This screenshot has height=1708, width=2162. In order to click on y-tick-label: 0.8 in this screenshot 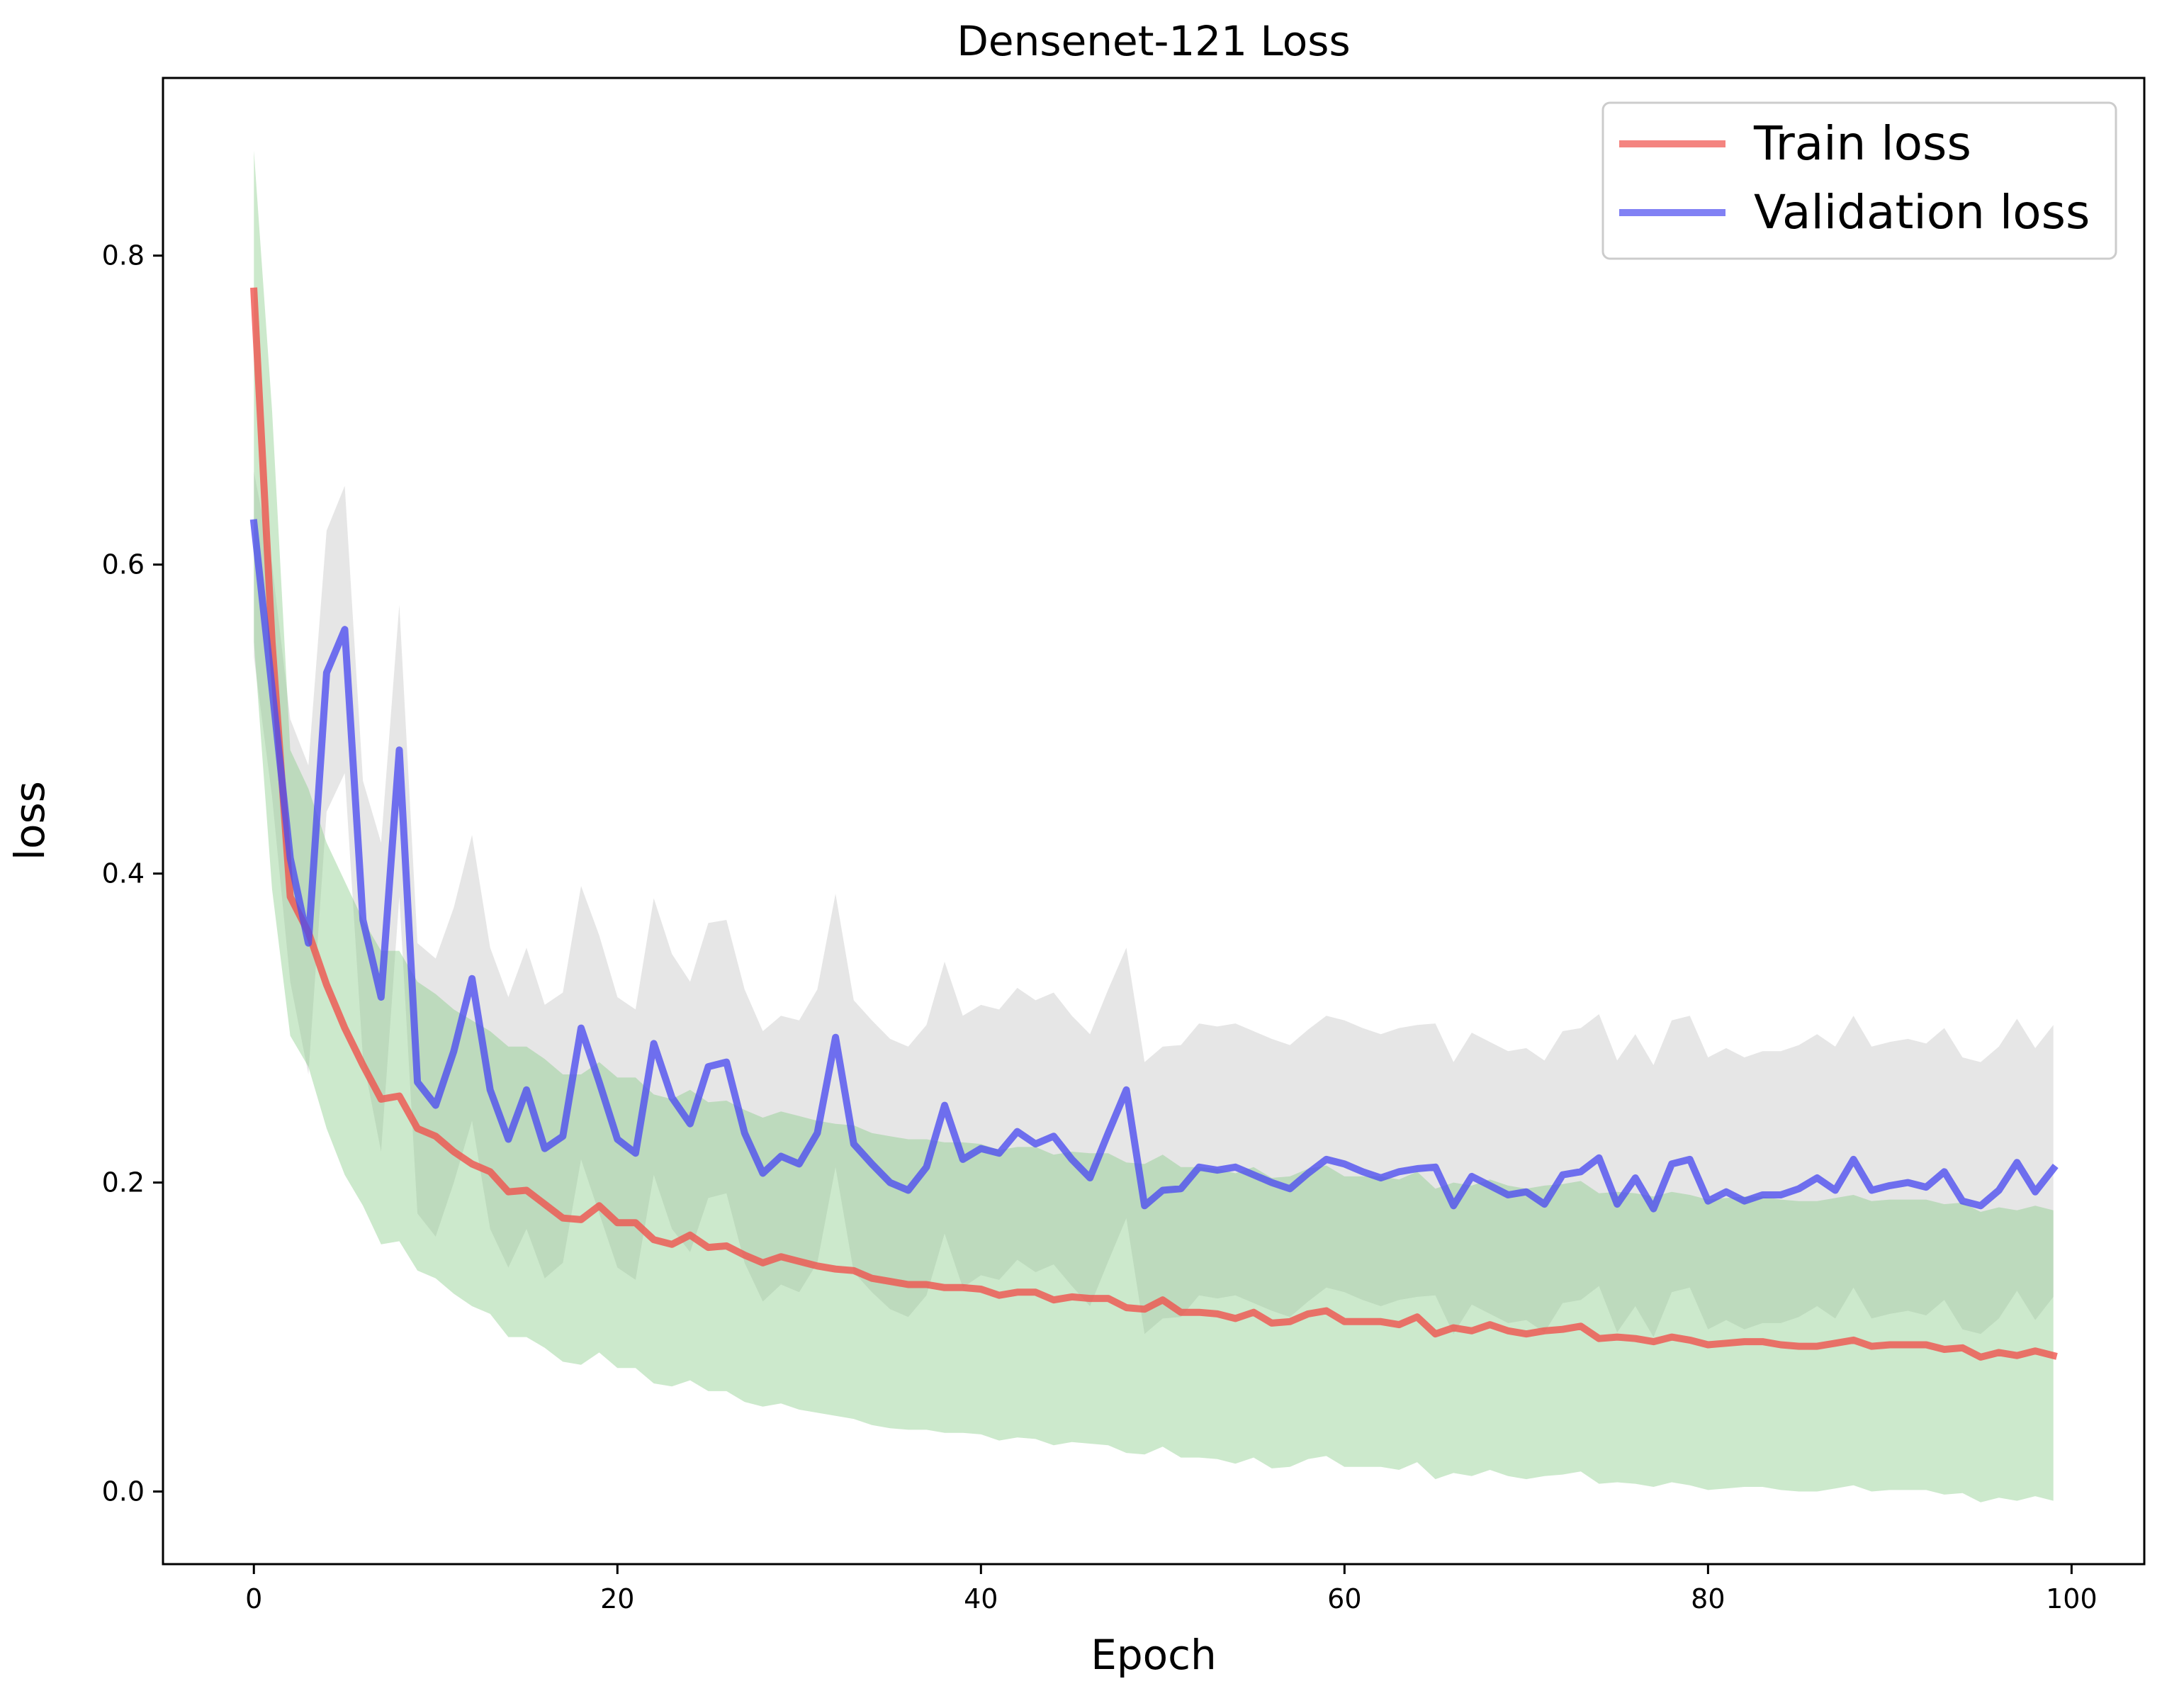, I will do `click(123, 255)`.